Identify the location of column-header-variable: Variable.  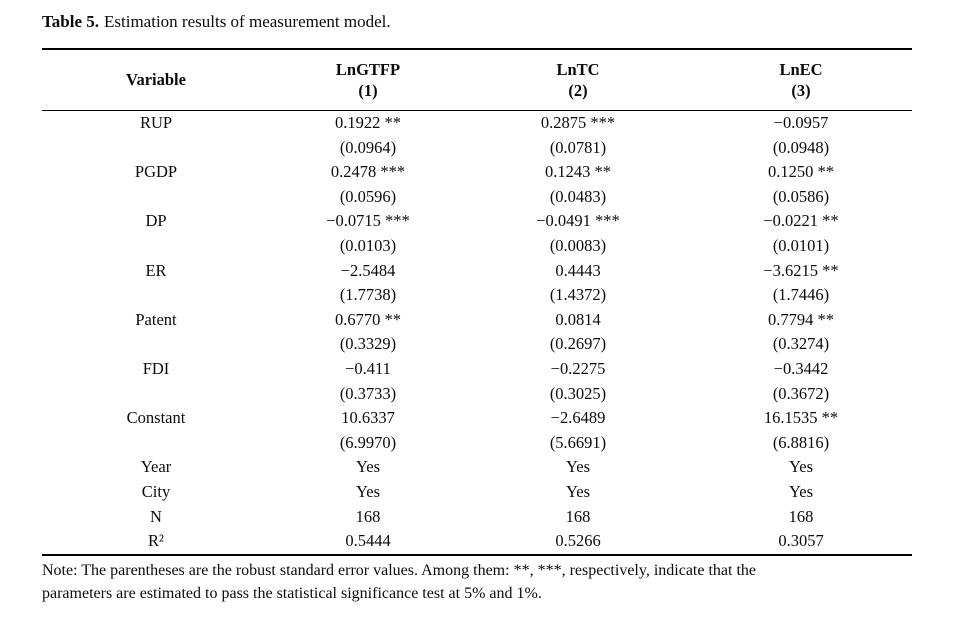
(156, 80).